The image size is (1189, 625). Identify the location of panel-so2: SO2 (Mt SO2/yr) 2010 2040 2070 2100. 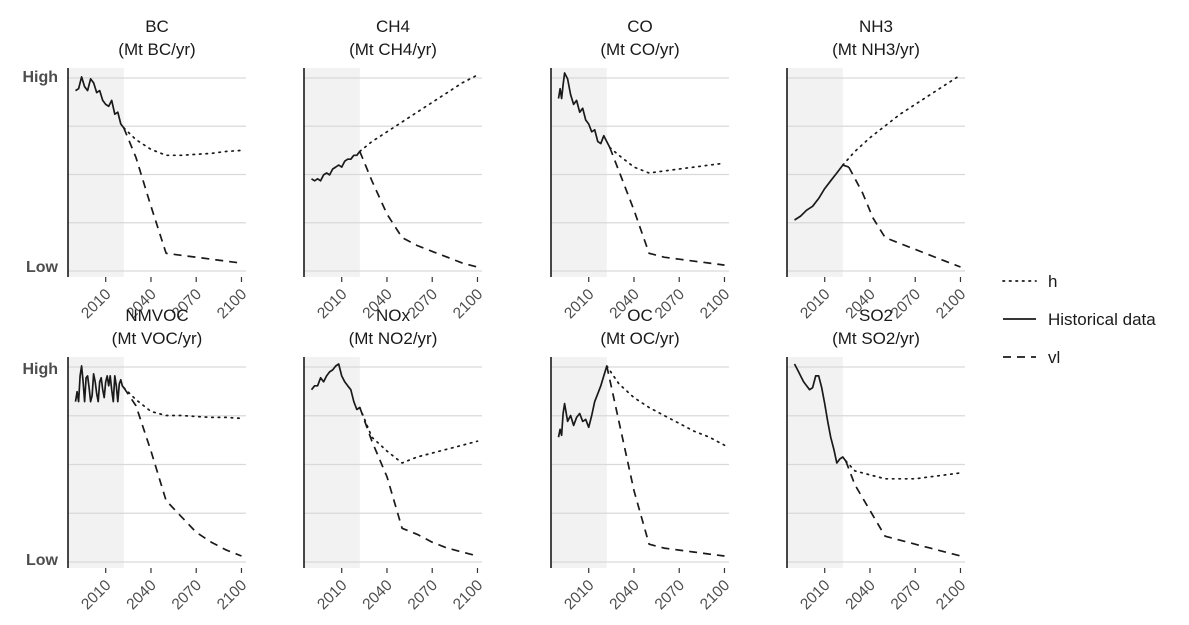
(878, 460).